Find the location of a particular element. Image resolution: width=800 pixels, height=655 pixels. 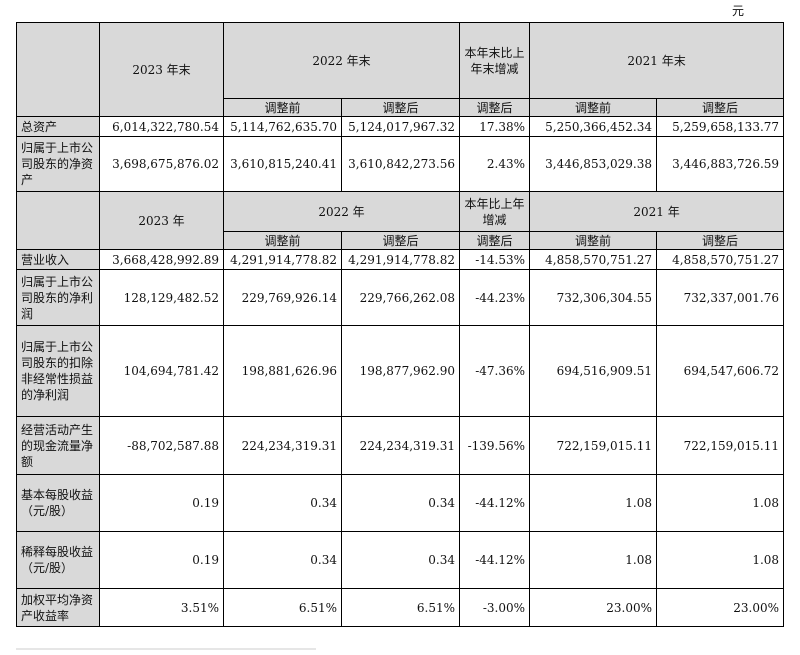

cell-2022-before: 5,114,762,635.70 is located at coordinates (282, 126).